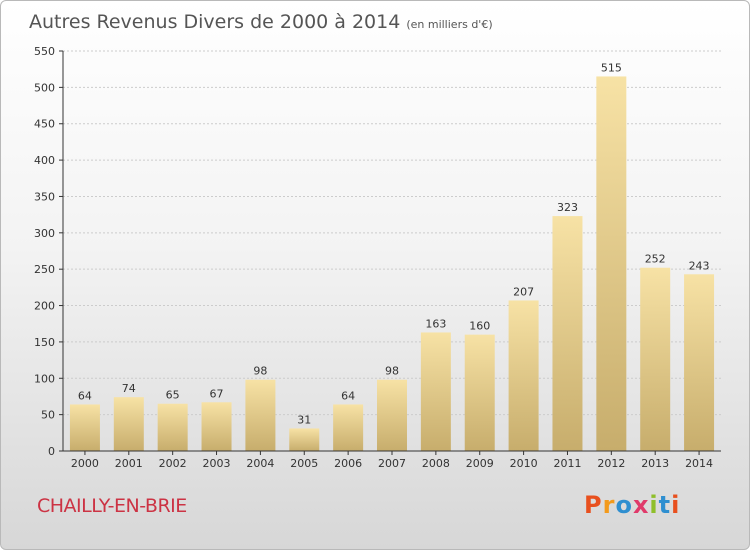 Image resolution: width=750 pixels, height=550 pixels. Describe the element at coordinates (129, 463) in the screenshot. I see `x-tick-label-2001: 2001` at that location.